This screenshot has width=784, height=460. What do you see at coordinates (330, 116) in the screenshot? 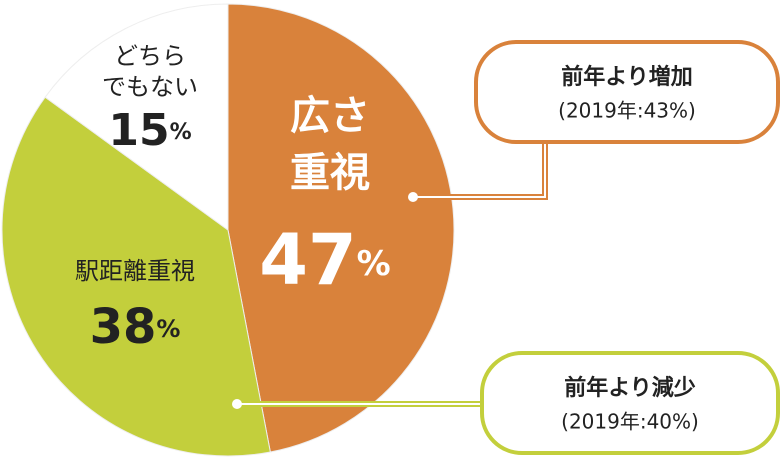
I see `slice-label: 広さ` at bounding box center [330, 116].